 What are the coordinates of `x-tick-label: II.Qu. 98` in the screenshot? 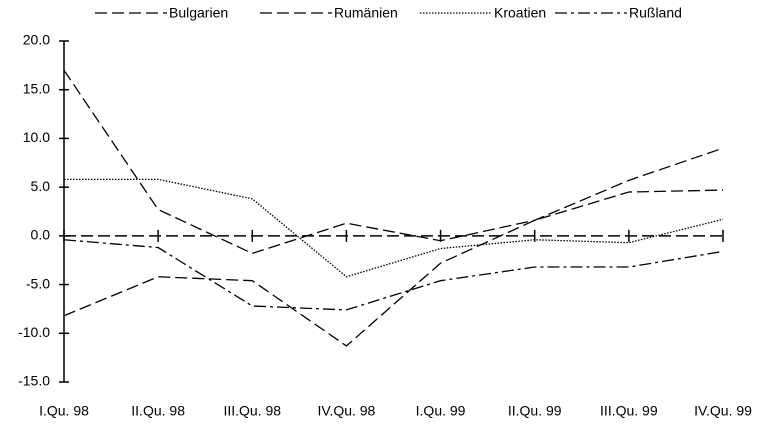 It's located at (158, 411).